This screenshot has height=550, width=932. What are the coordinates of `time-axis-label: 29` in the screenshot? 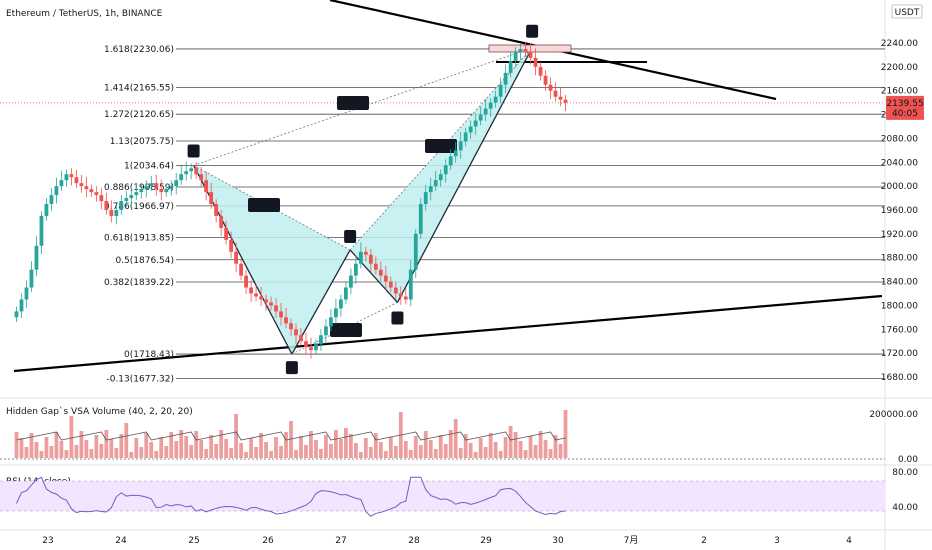 It's located at (486, 541).